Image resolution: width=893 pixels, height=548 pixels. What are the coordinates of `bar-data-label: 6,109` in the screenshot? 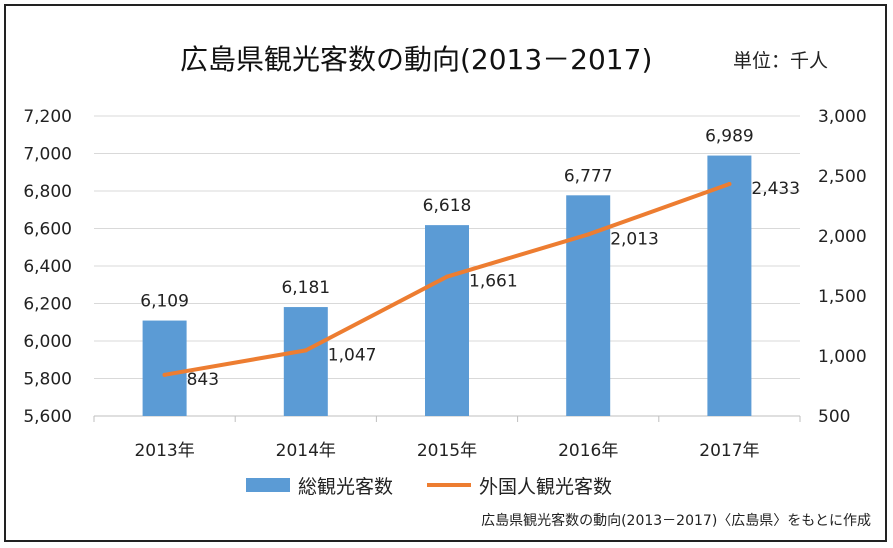 It's located at (164, 302).